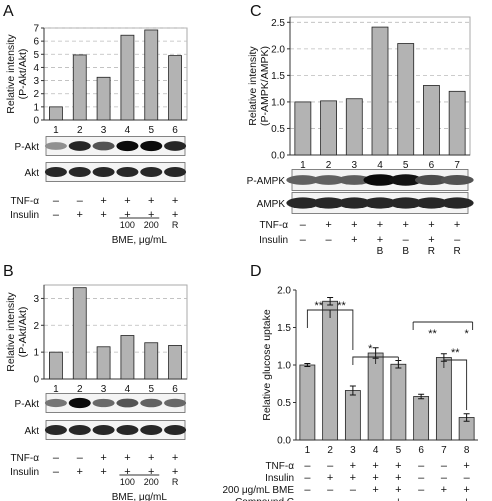 This screenshot has width=492, height=501. What do you see at coordinates (278, 156) in the screenshot?
I see `y-tick-label-c: 0.0` at bounding box center [278, 156].